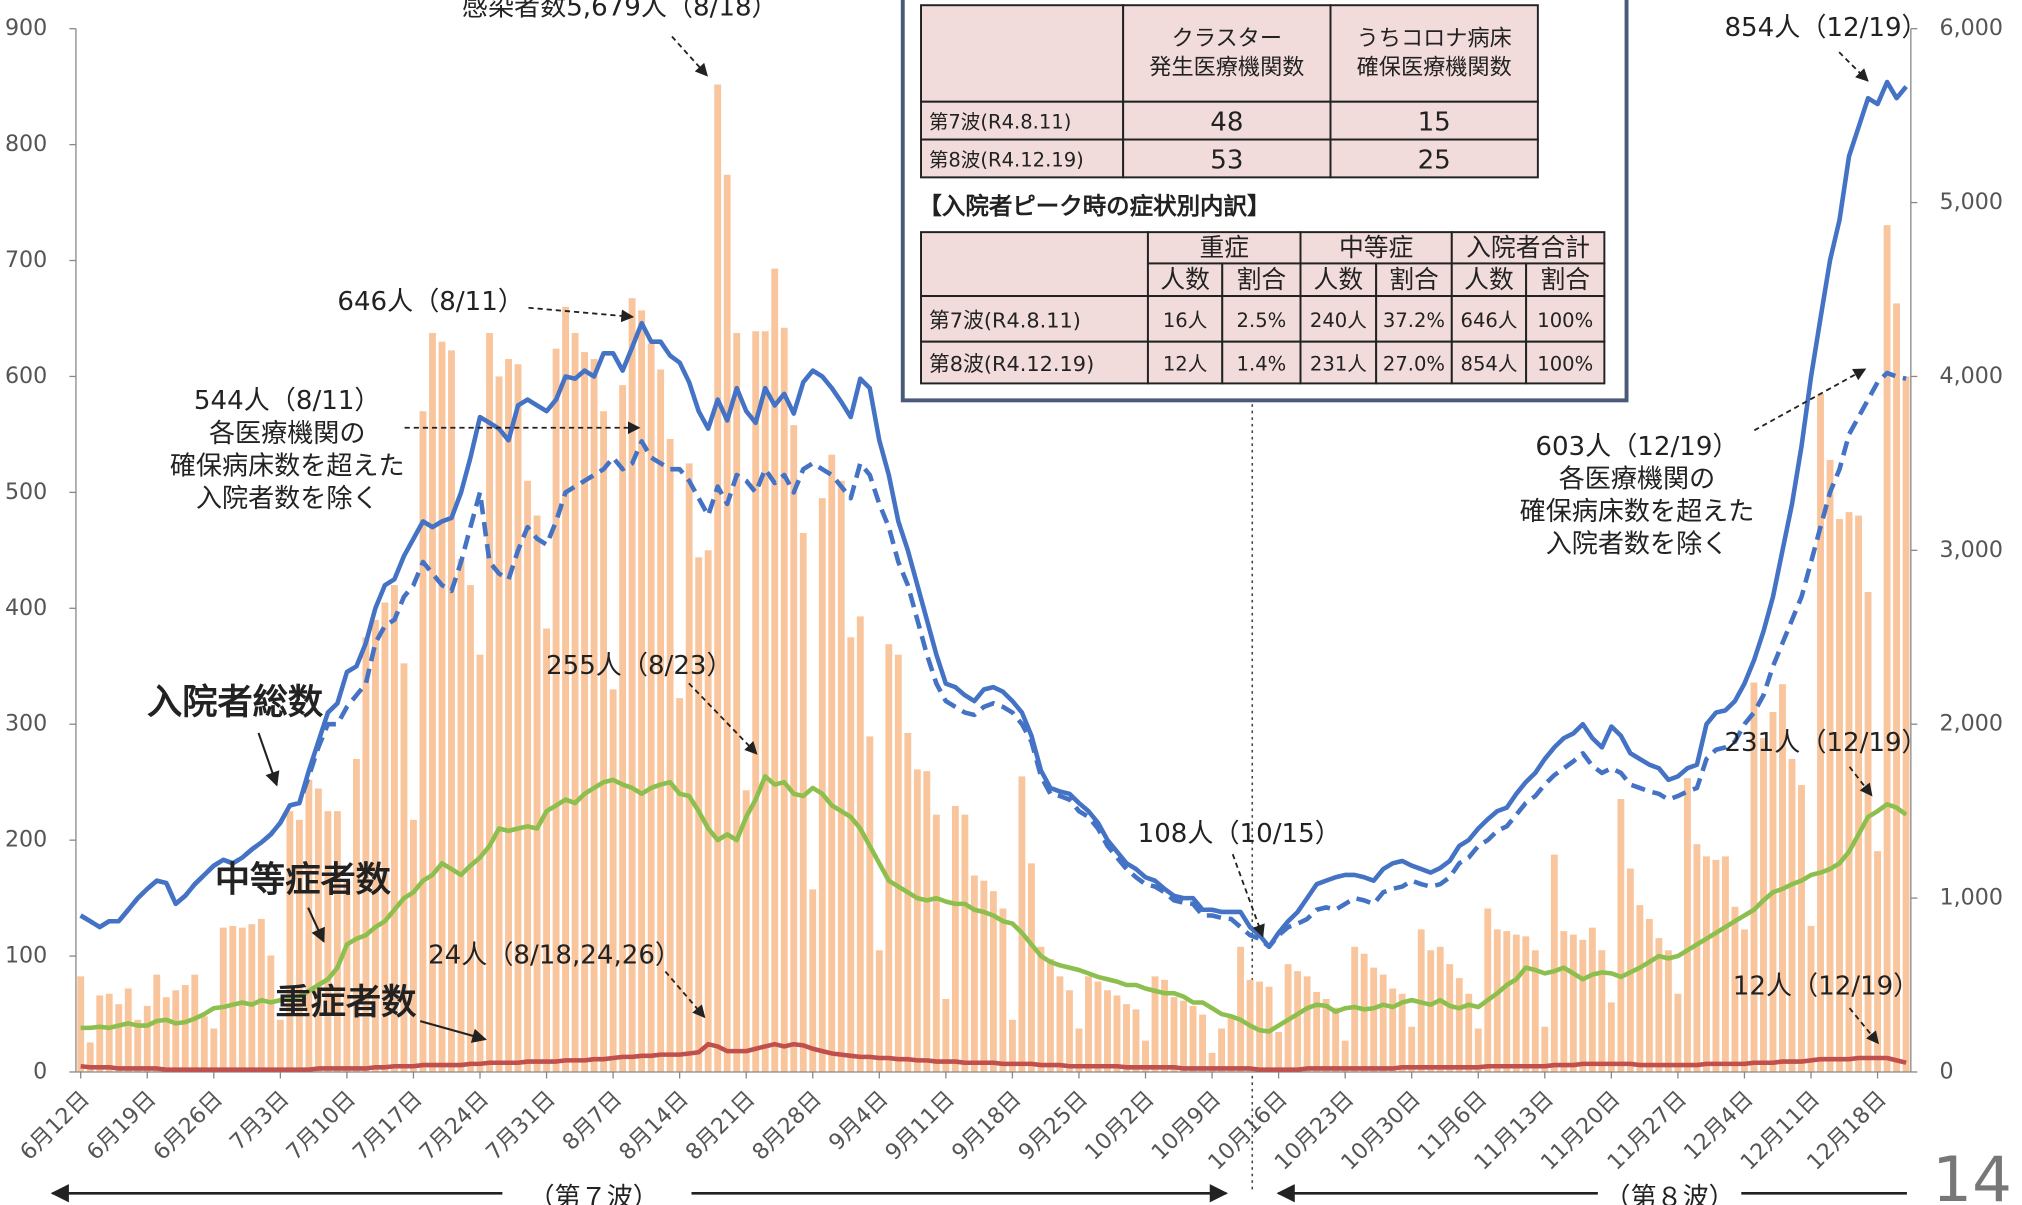 The width and height of the screenshot is (2022, 1205). What do you see at coordinates (1011, 364) in the screenshot?
I see `table-cell-text: 第8波(R4.12.19)` at bounding box center [1011, 364].